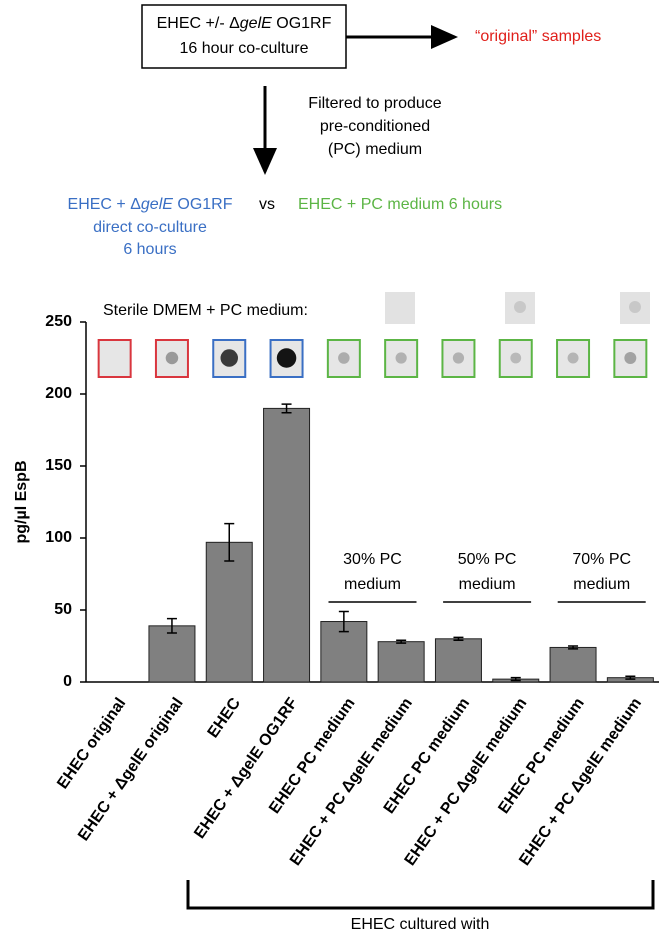 The width and height of the screenshot is (666, 941). I want to click on y-tick-label: 50, so click(63, 609).